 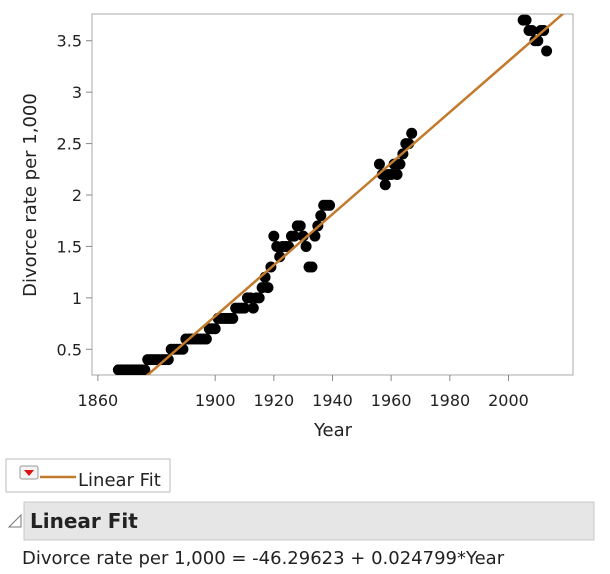 What do you see at coordinates (77, 92) in the screenshot?
I see `y-tick-label: 3` at bounding box center [77, 92].